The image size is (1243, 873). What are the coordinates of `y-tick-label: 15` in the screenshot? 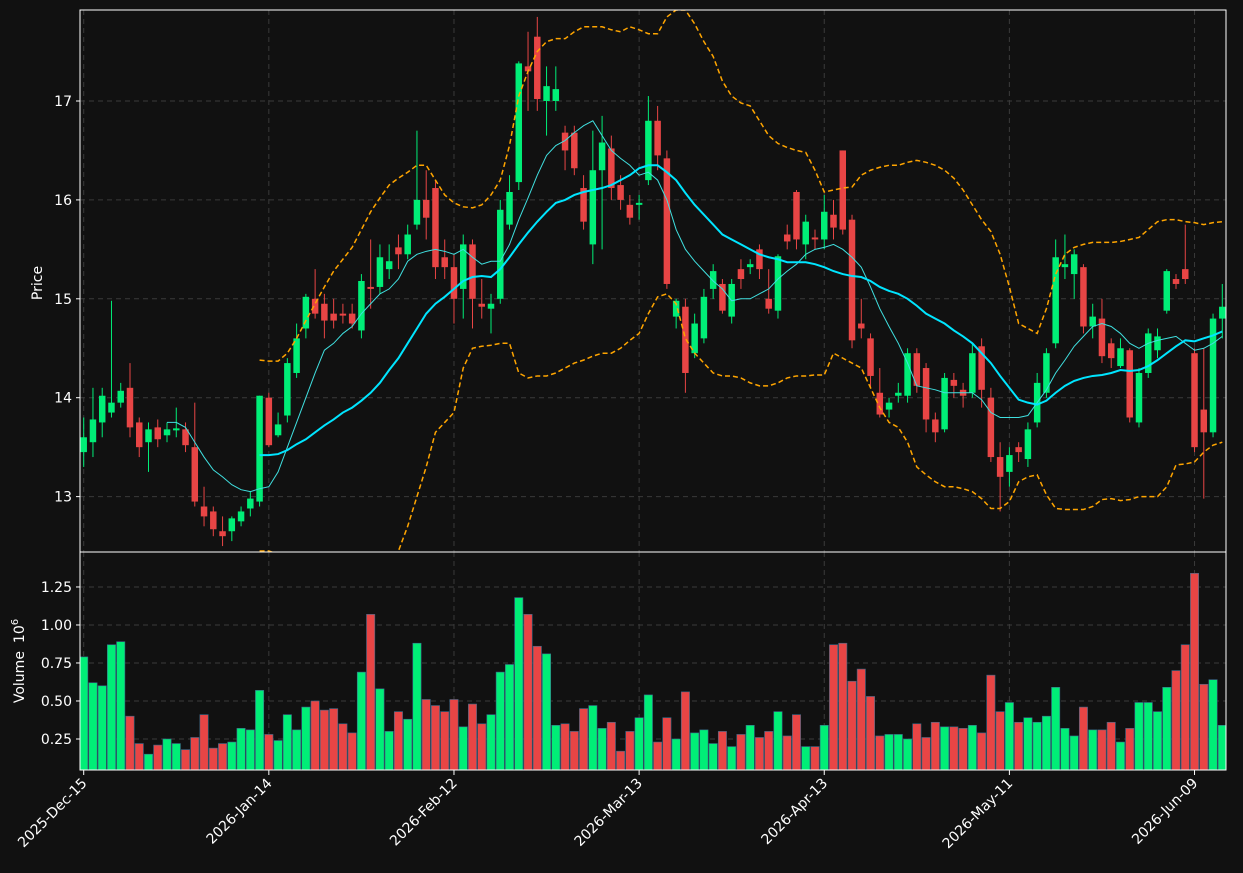 It's located at (63, 300).